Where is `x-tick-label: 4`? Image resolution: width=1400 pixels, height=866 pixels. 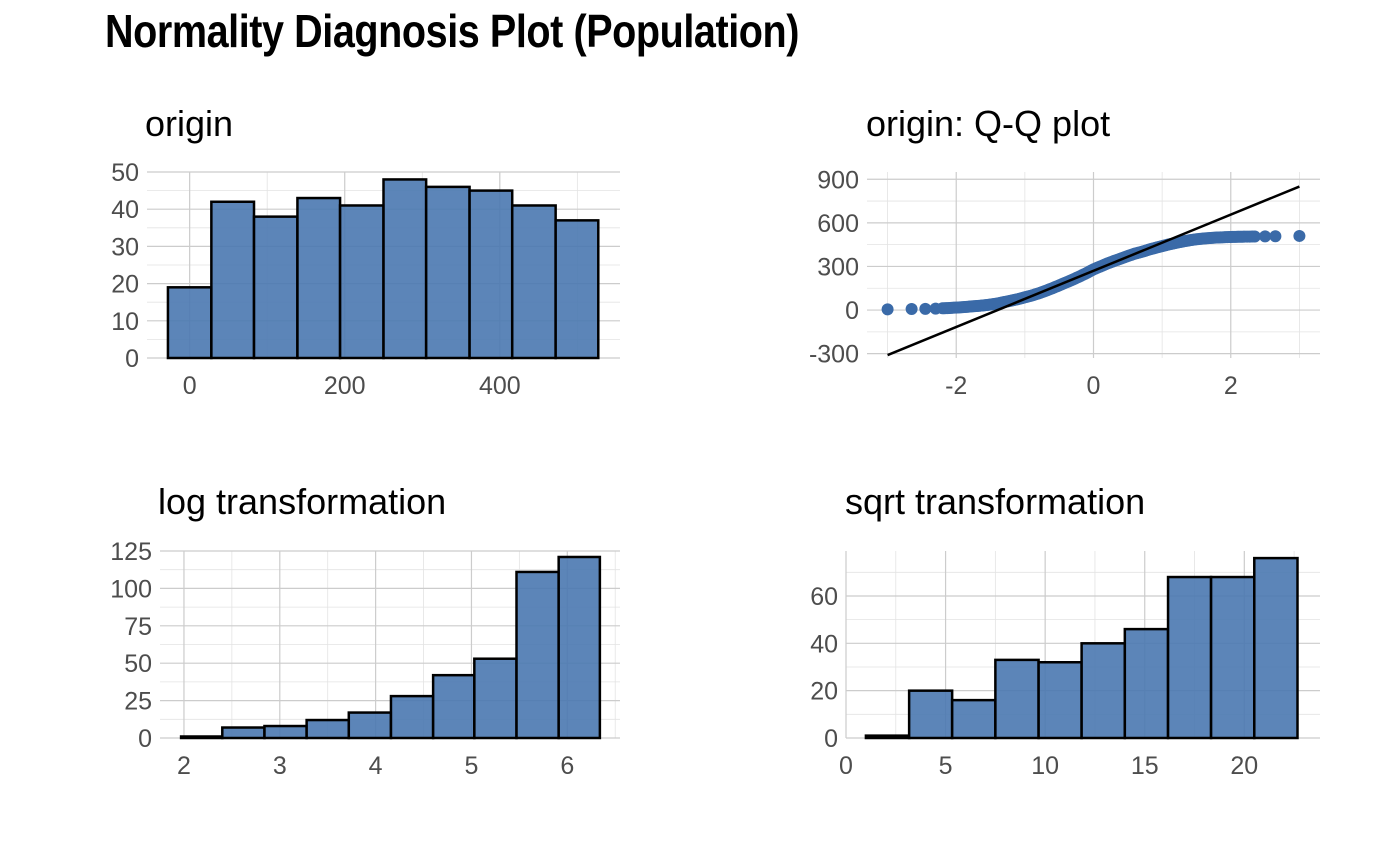 x-tick-label: 4 is located at coordinates (376, 766).